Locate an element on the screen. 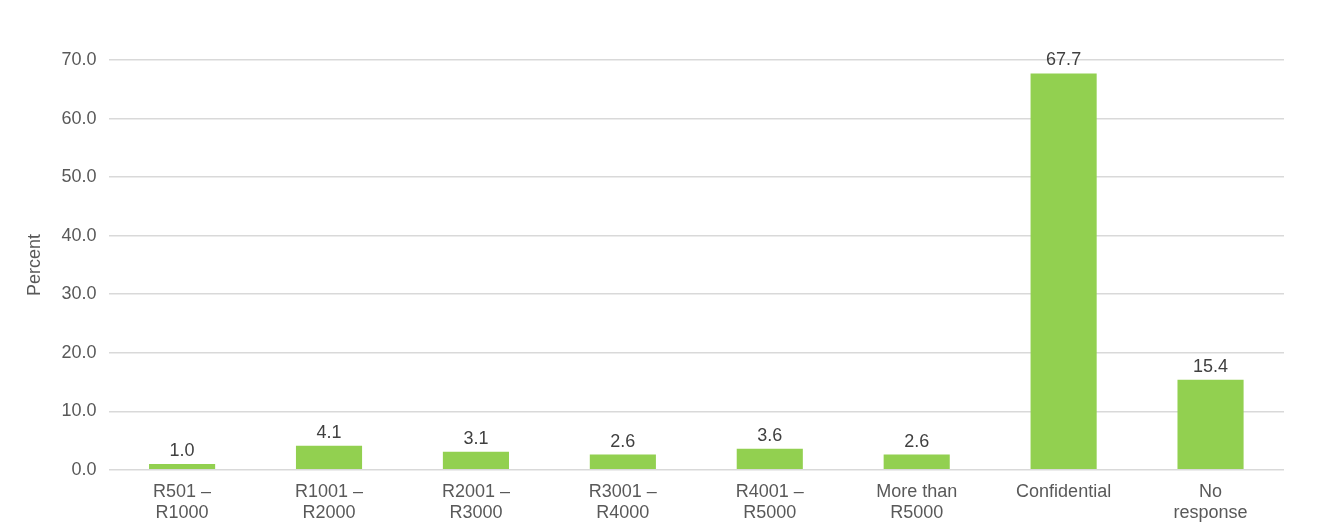 The image size is (1344, 531). y-tick-label: 70.0 is located at coordinates (79, 58).